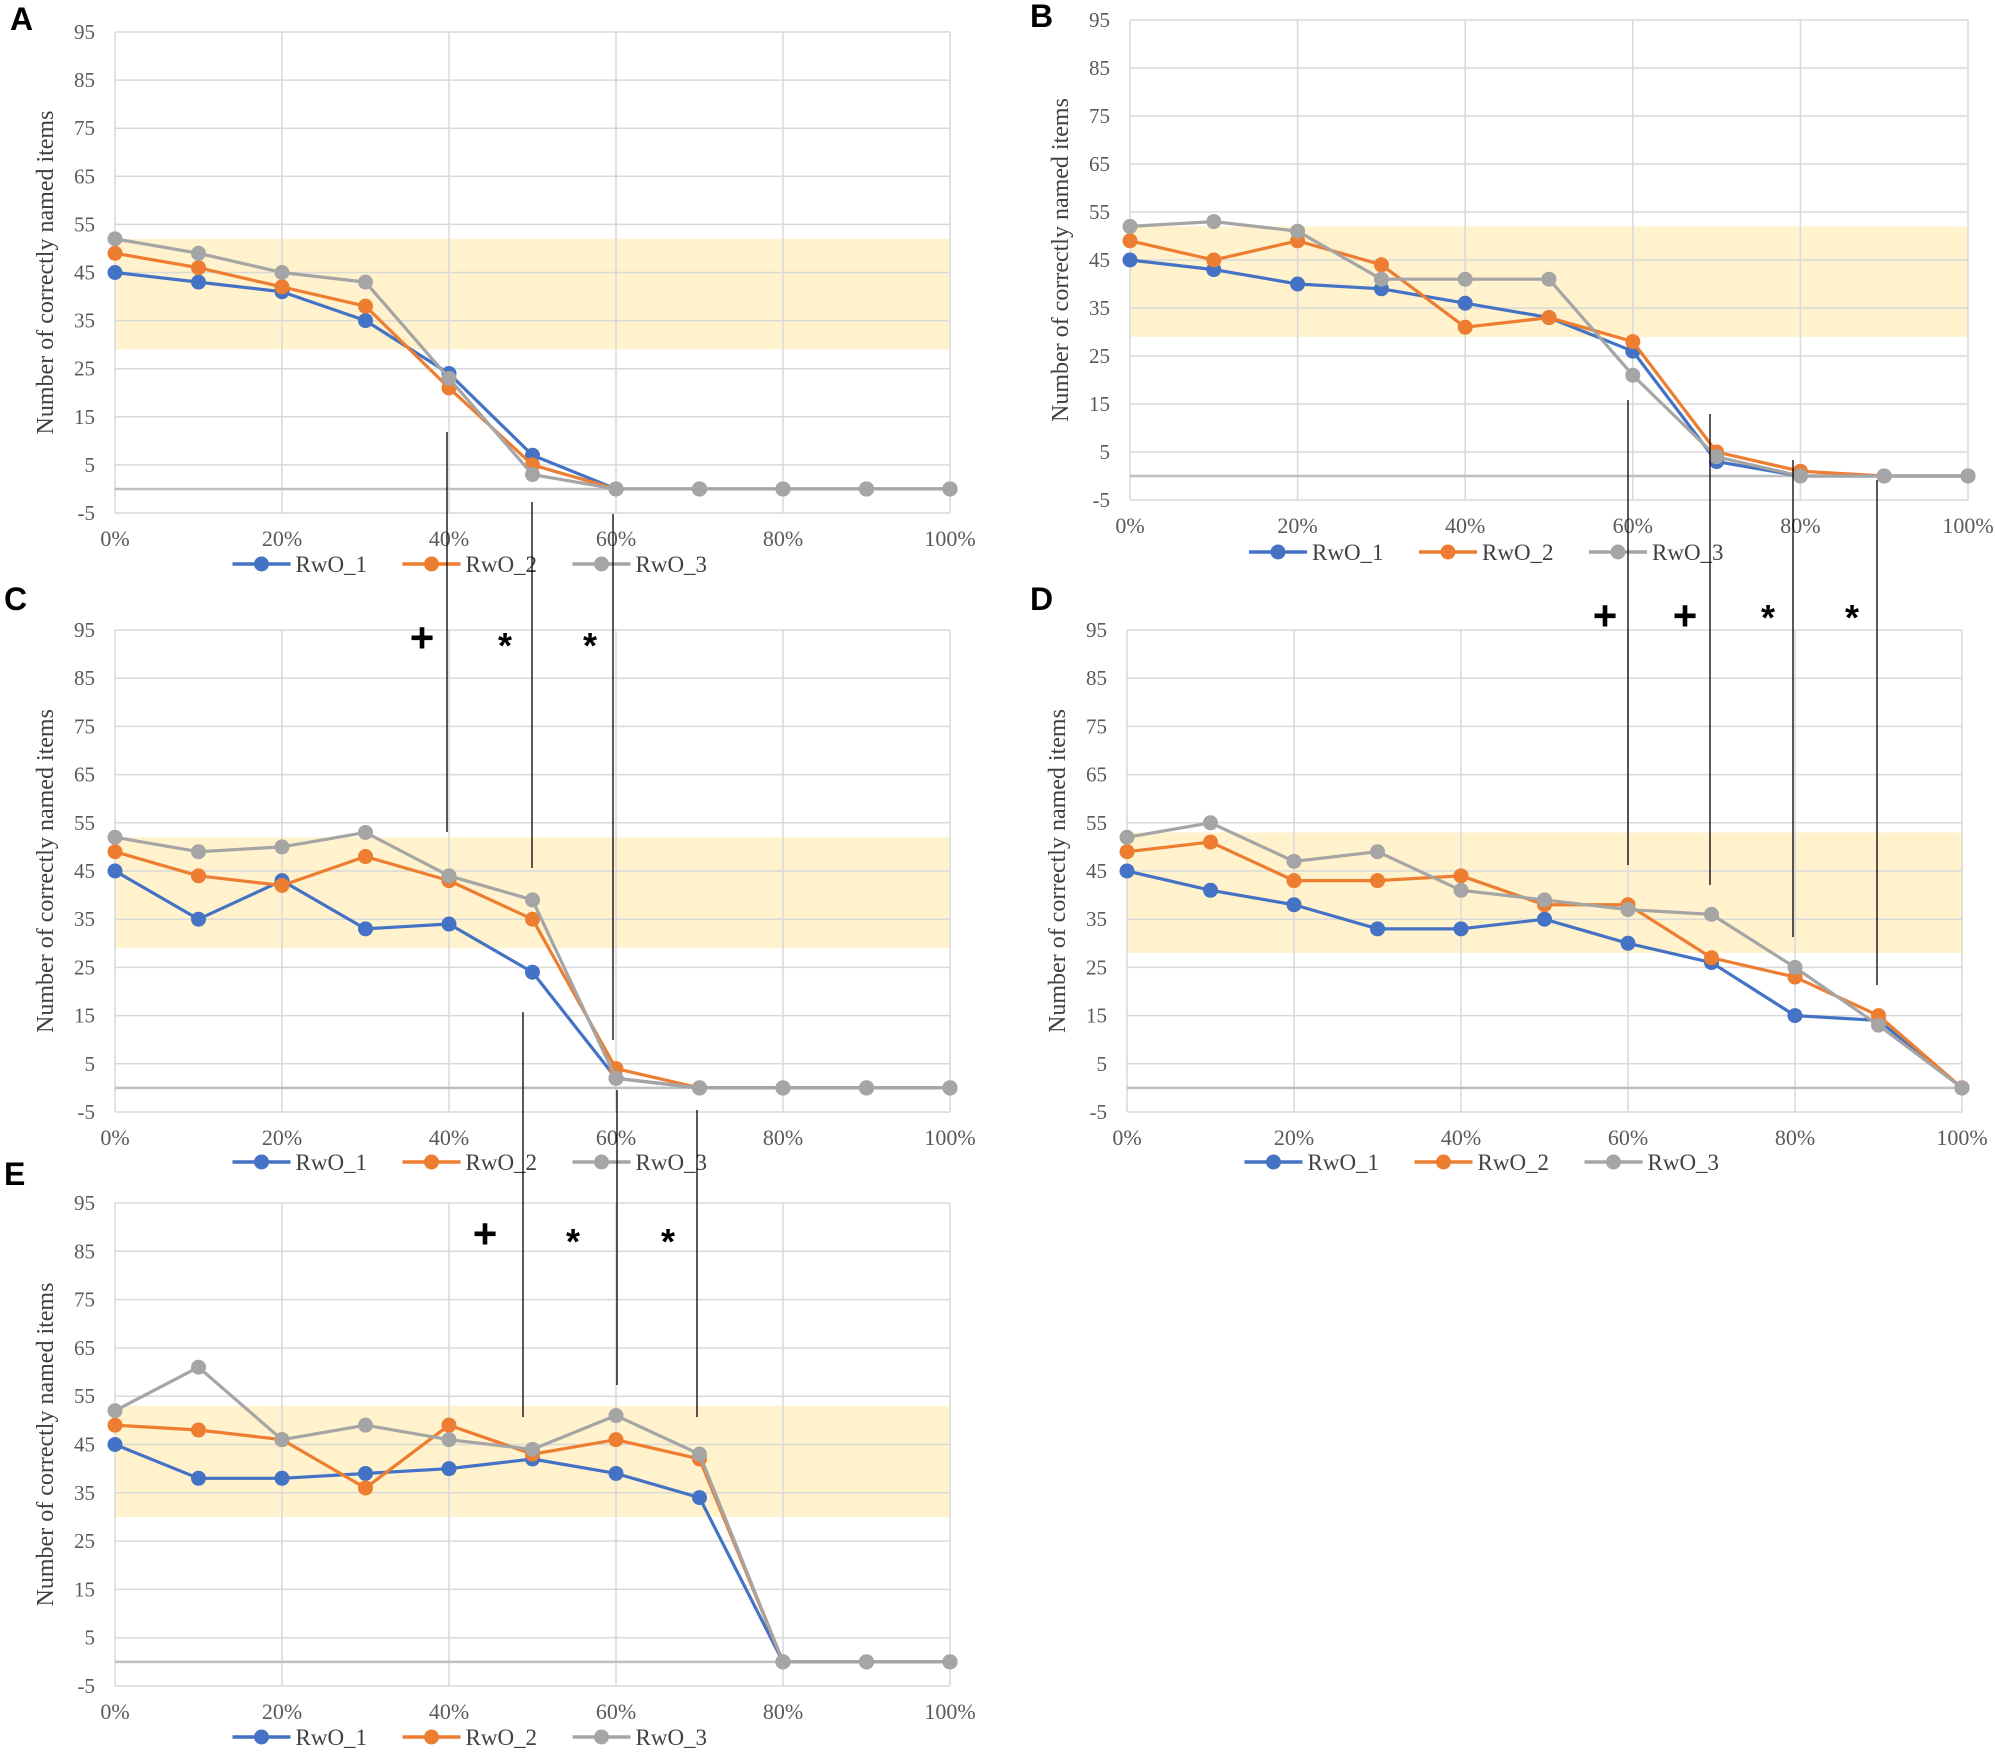  Describe the element at coordinates (1041, 17) in the screenshot. I see `panel-letter: B` at that location.